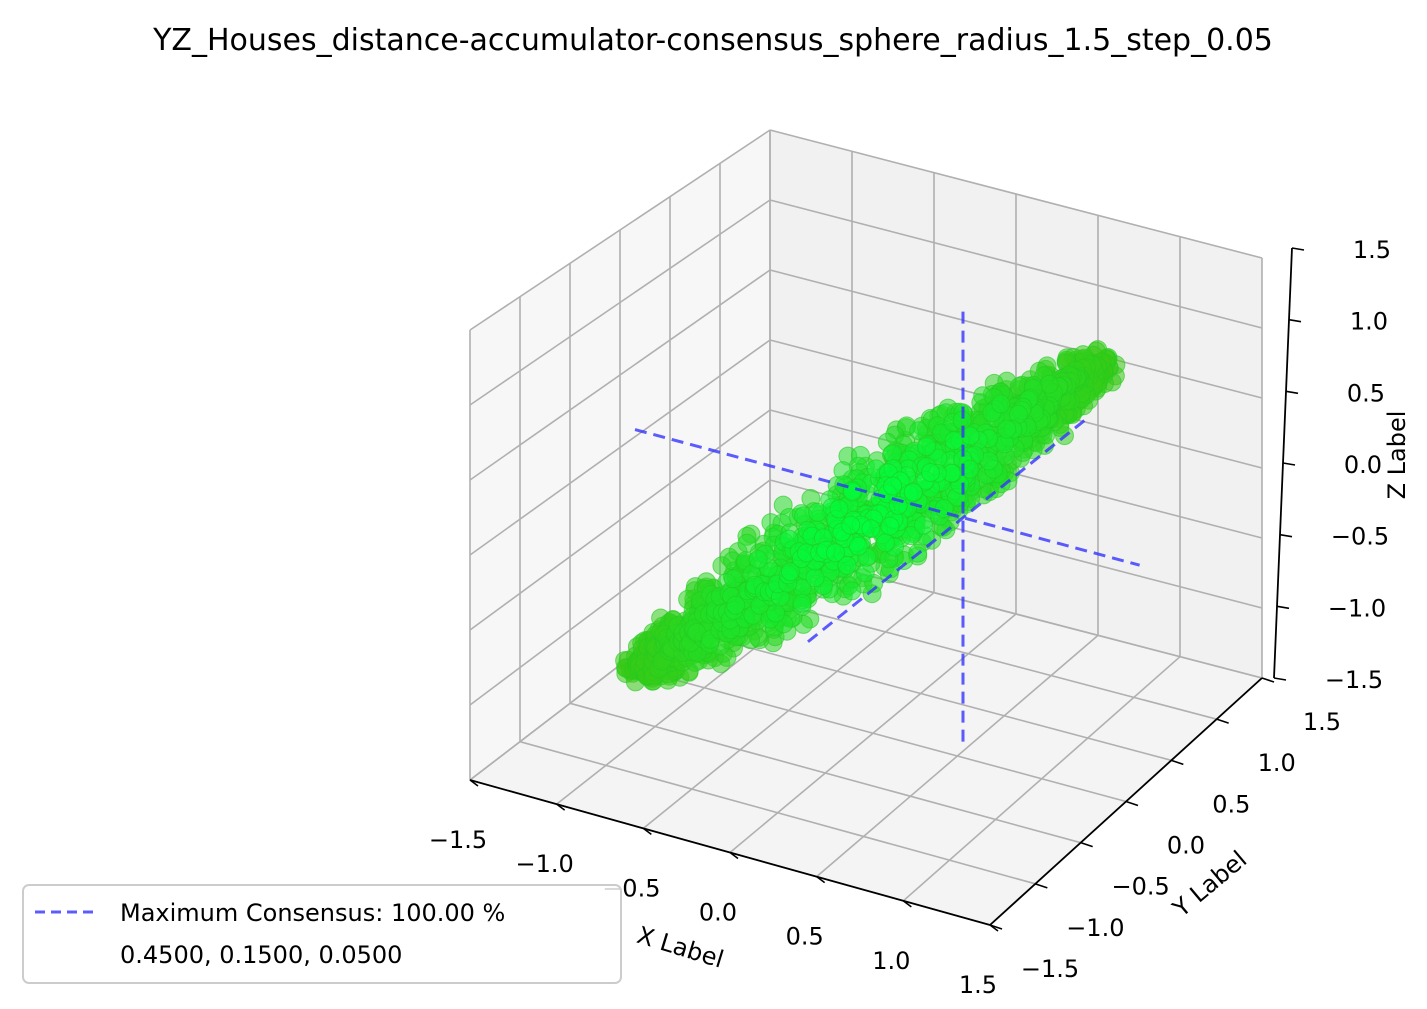 The height and width of the screenshot is (1009, 1427). What do you see at coordinates (1369, 322) in the screenshot?
I see `z-tick-label: 1.0` at bounding box center [1369, 322].